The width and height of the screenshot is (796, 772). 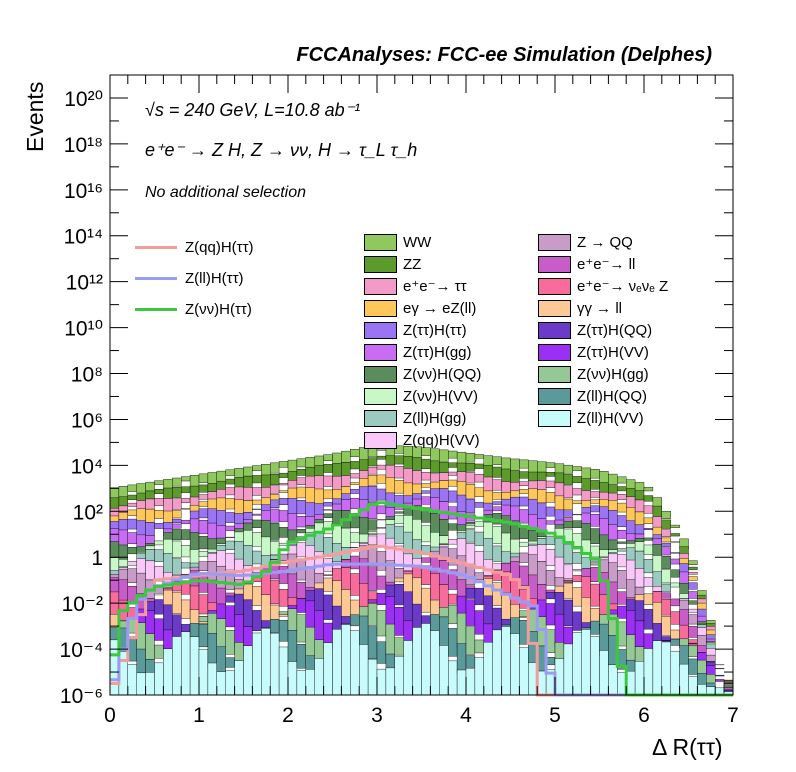 What do you see at coordinates (218, 309) in the screenshot?
I see `signal-legend-label: Z(νν)H(ττ)` at bounding box center [218, 309].